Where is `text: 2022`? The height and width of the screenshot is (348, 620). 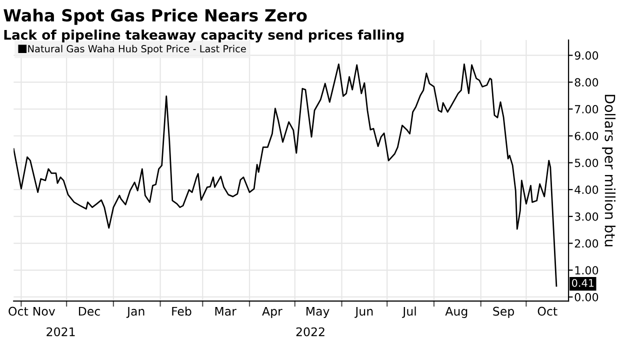
text: 2022 is located at coordinates (310, 331).